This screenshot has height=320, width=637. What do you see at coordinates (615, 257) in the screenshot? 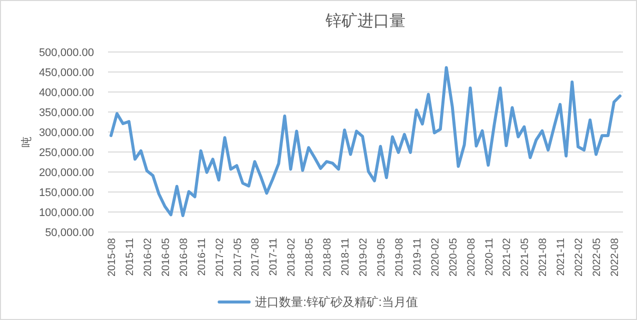
I see `x-tick-label: 2022-08` at bounding box center [615, 257].